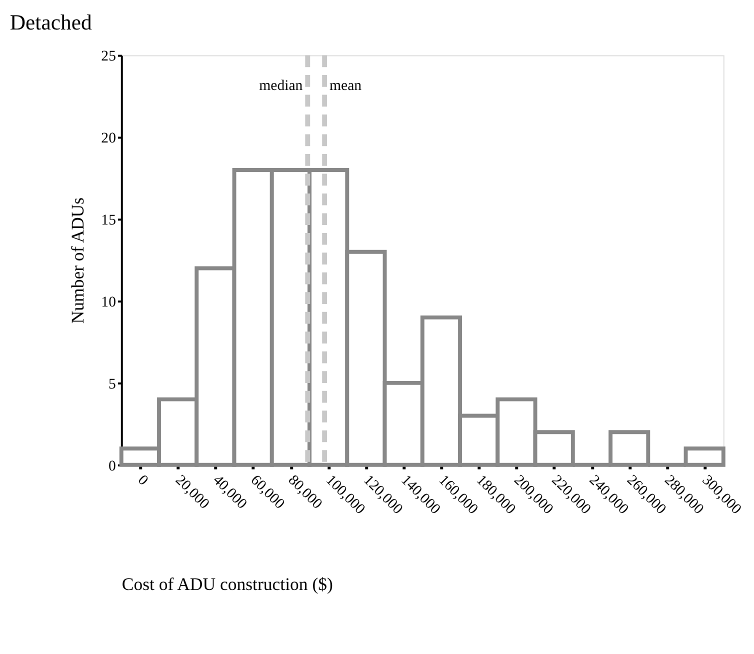  Describe the element at coordinates (108, 56) in the screenshot. I see `y-tick-label: 25` at that location.